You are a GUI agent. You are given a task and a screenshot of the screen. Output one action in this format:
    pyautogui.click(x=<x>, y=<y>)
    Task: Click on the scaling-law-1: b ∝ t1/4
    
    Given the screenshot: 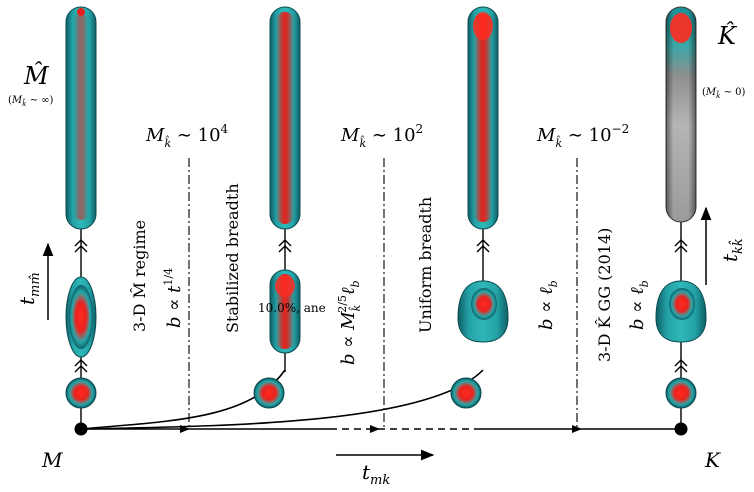 What is the action you would take?
    pyautogui.click(x=173, y=298)
    